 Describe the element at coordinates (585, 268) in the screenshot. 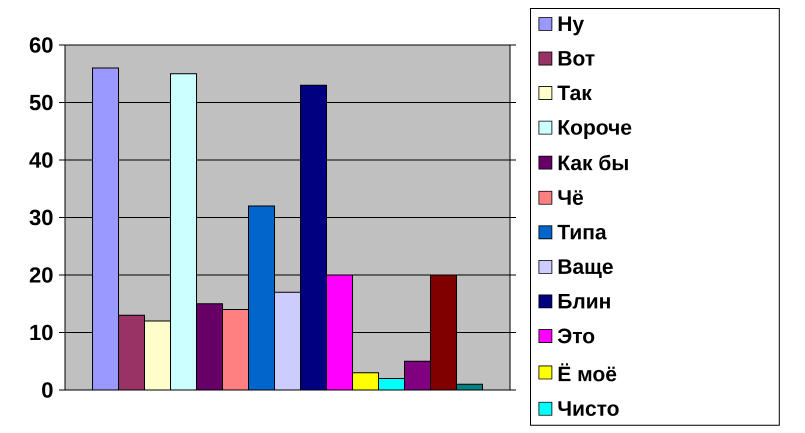

I see `legend-label: Ваще` at that location.